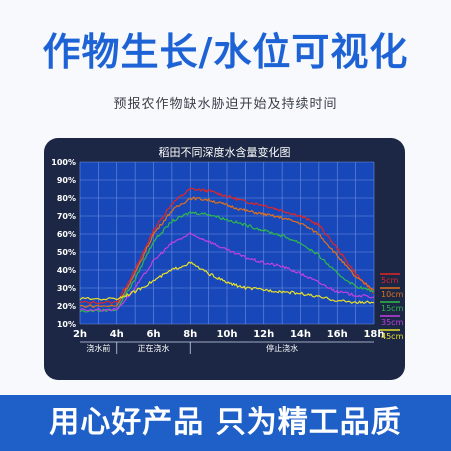 The width and height of the screenshot is (451, 451). What do you see at coordinates (225, 104) in the screenshot?
I see `page-subtitle: 预报农作物缺水胁迫开始及持续时间` at bounding box center [225, 104].